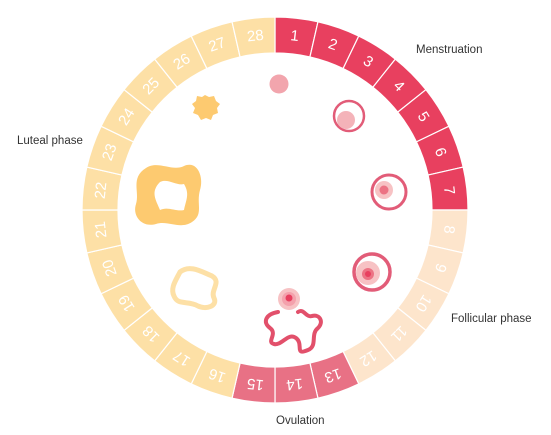 The width and height of the screenshot is (551, 435). I want to click on day-label-14: 14, so click(294, 384).